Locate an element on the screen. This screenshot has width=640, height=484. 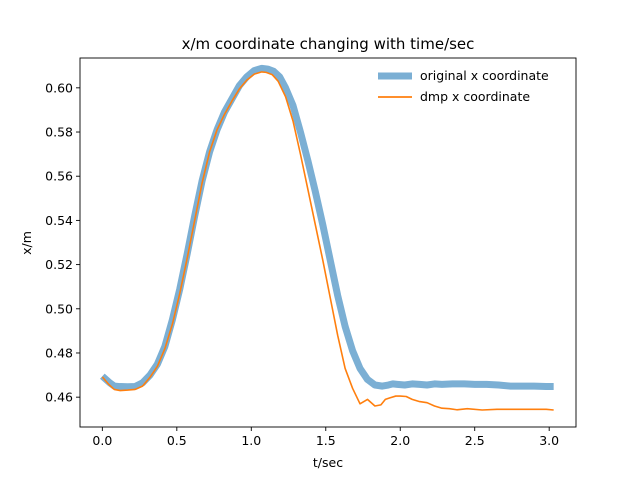
y-axis-label: x/m is located at coordinates (26, 243).